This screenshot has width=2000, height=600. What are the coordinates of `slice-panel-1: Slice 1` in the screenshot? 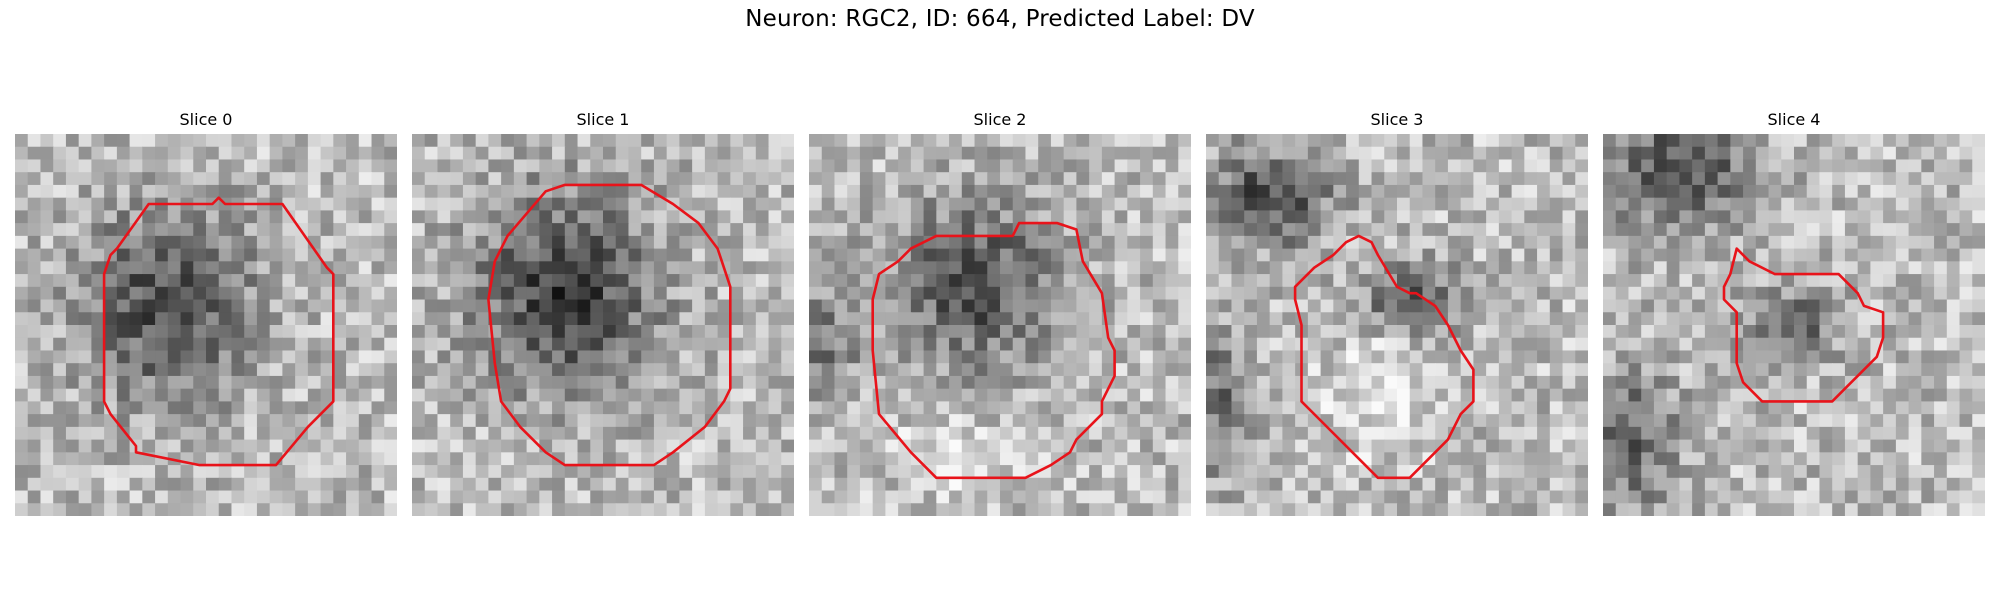 It's located at (603, 313).